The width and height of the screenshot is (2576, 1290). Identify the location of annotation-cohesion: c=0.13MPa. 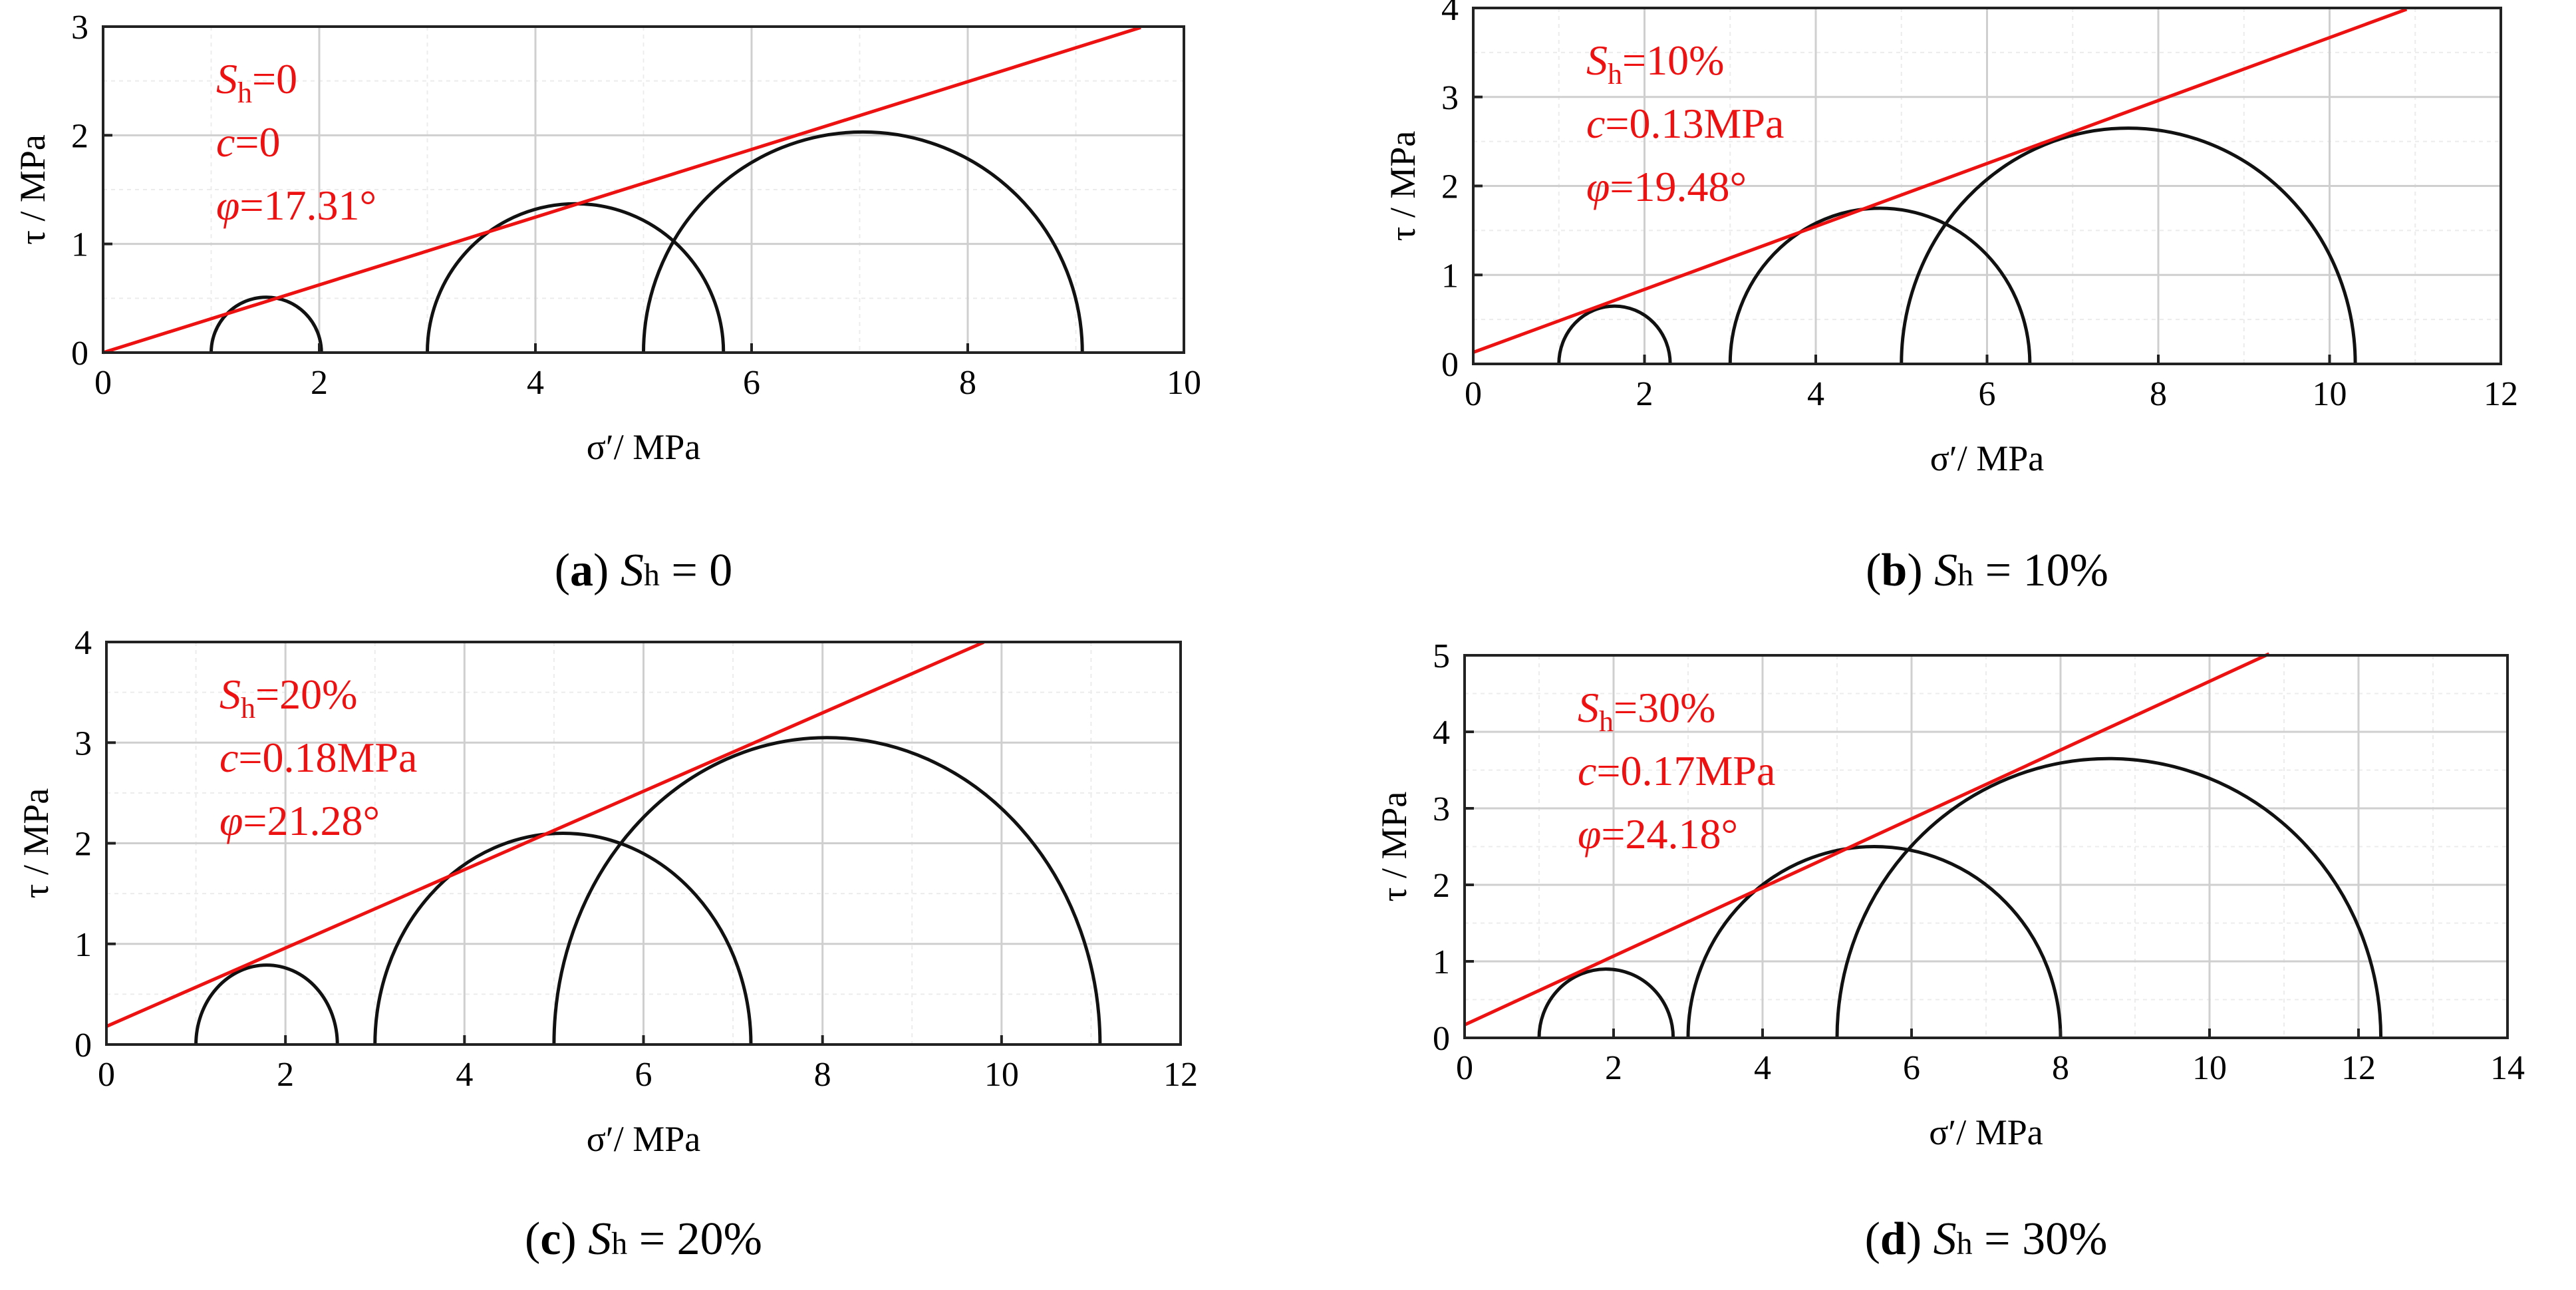
(1685, 123).